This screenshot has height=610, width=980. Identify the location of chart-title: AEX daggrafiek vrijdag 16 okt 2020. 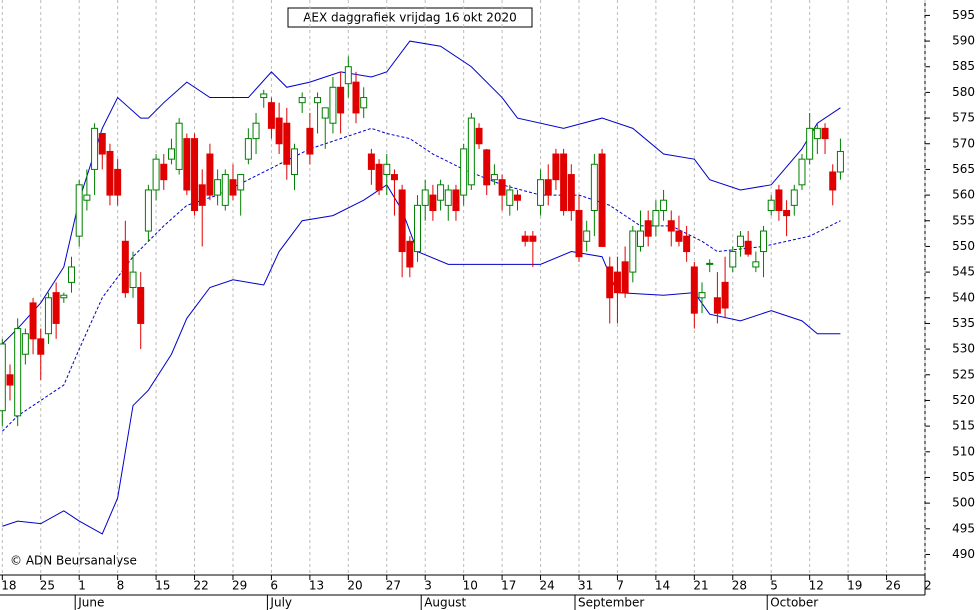
(410, 18).